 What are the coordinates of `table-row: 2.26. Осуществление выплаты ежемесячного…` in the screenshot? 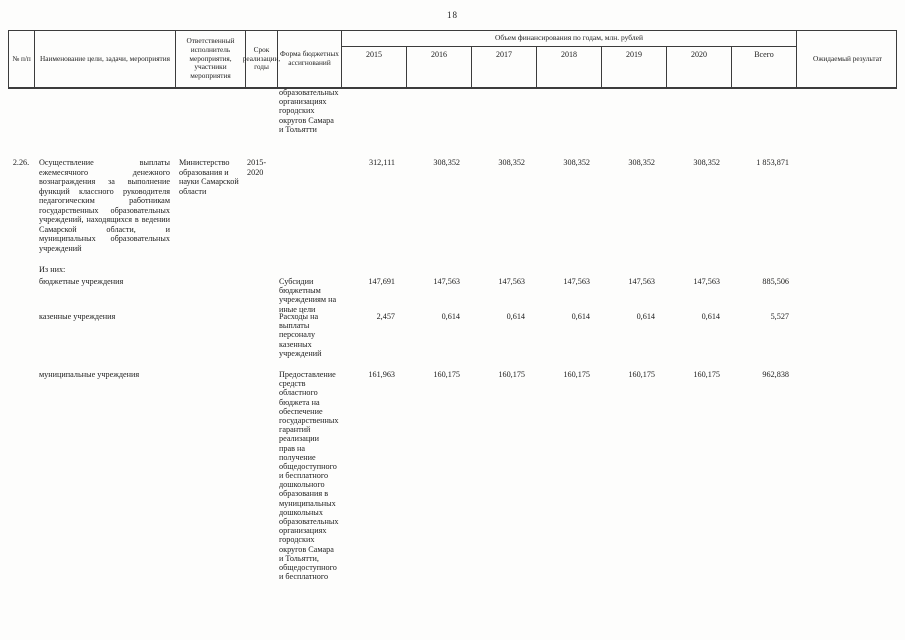 It's located at (452, 205).